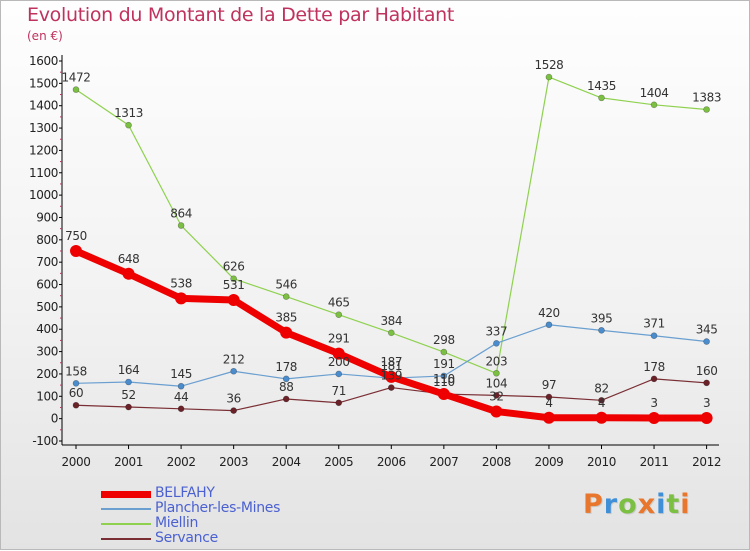 This screenshot has width=750, height=551. Describe the element at coordinates (128, 113) in the screenshot. I see `data-label-miellin: 1313` at that location.